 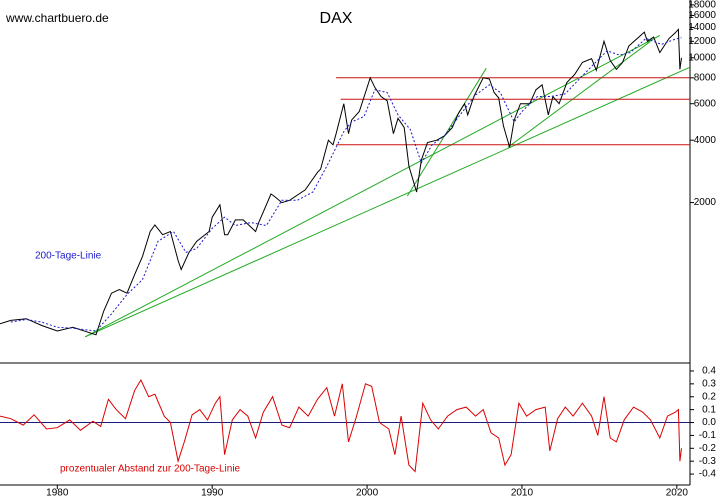 What do you see at coordinates (708, 474) in the screenshot?
I see `y-tick-label: -0.4` at bounding box center [708, 474].